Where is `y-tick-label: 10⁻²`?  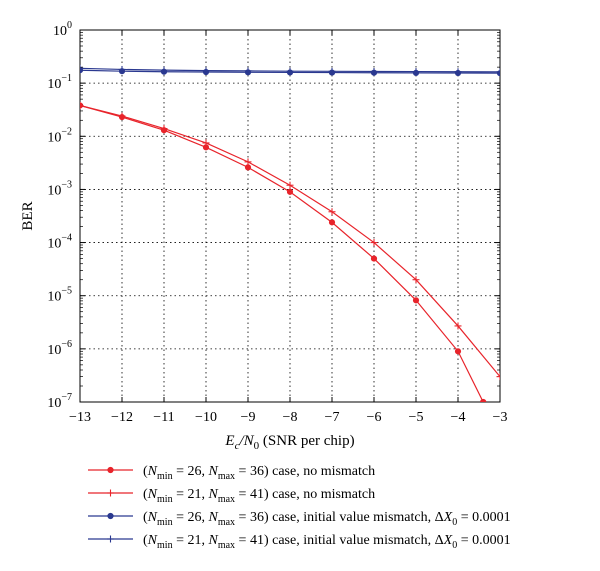 y-tick-label: 10⁻² is located at coordinates (59, 135).